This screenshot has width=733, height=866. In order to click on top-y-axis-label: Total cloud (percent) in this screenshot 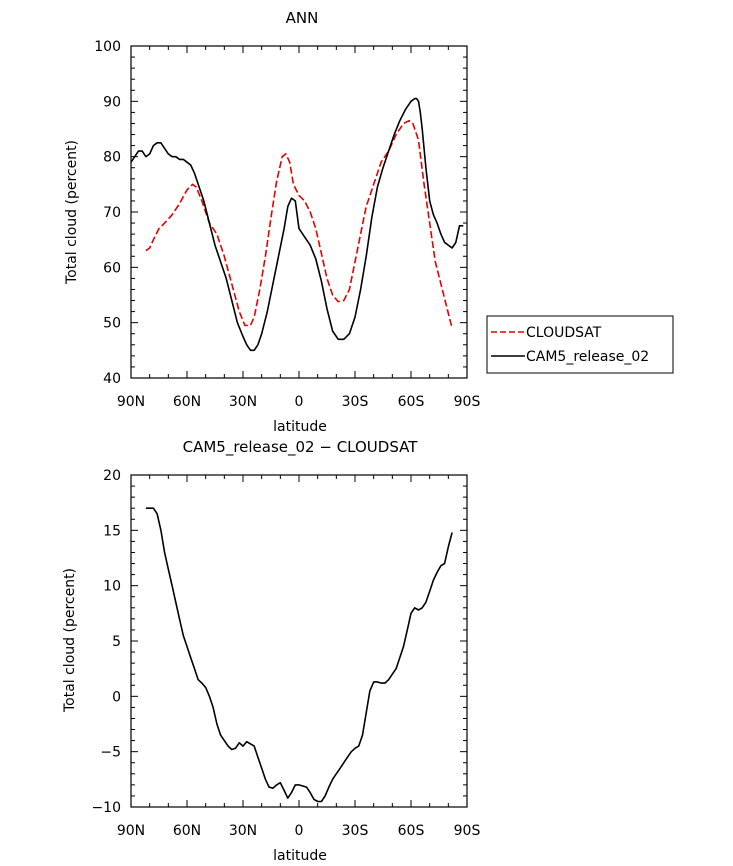, I will do `click(72, 212)`.